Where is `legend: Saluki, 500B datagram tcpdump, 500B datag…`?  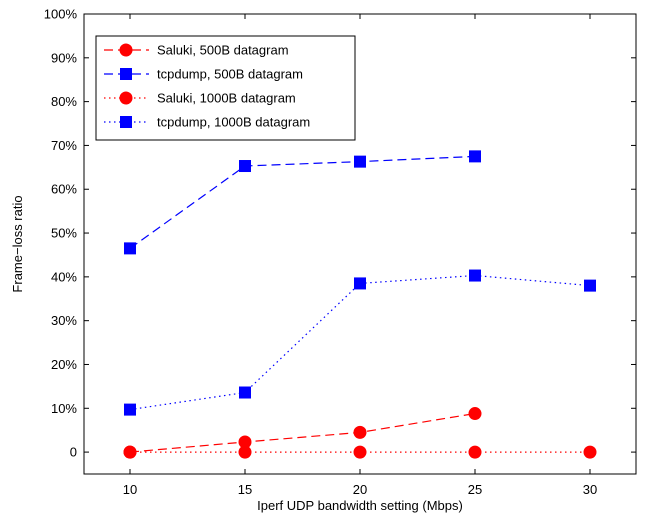 legend: Saluki, 500B datagram tcpdump, 500B datag… is located at coordinates (225, 88).